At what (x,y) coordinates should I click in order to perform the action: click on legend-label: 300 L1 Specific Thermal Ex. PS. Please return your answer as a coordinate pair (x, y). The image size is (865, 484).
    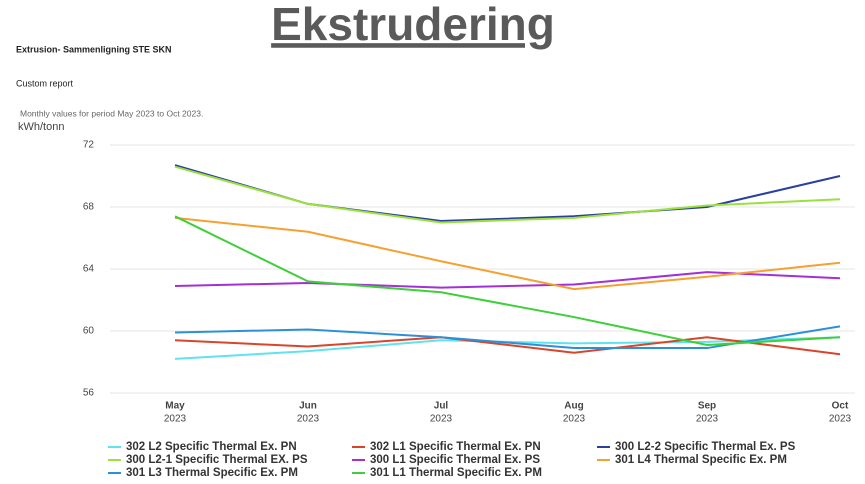
    Looking at the image, I should click on (455, 460).